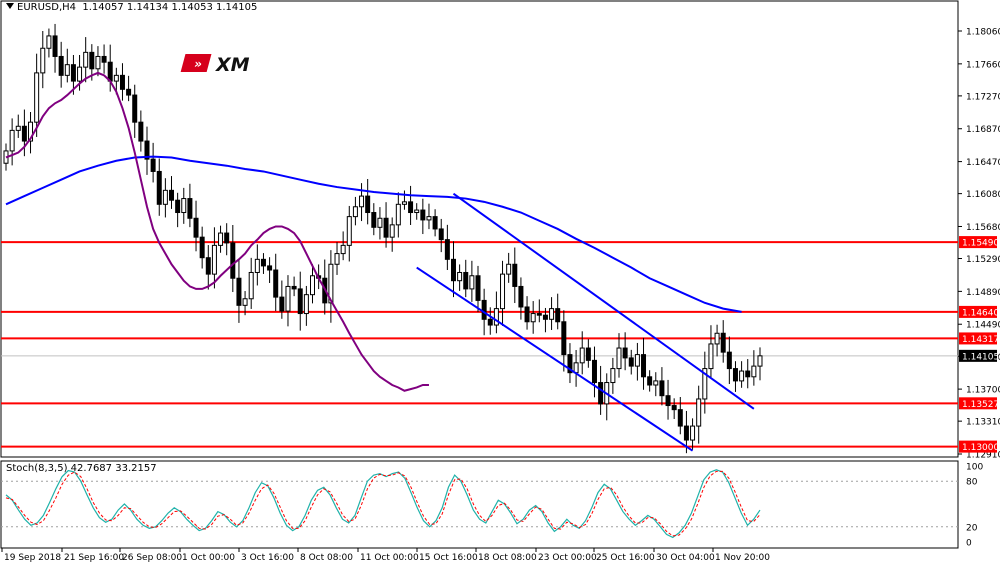  Describe the element at coordinates (47, 7) in the screenshot. I see `symbol-label: EURUSD,H4` at that location.